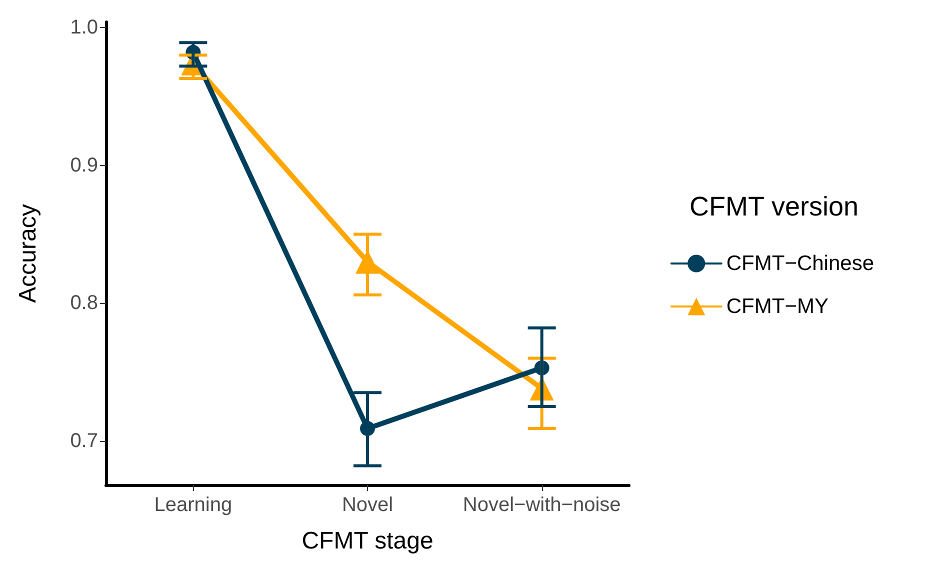 This screenshot has height=569, width=927. Describe the element at coordinates (84, 303) in the screenshot. I see `y-tick-label: 0.8` at that location.